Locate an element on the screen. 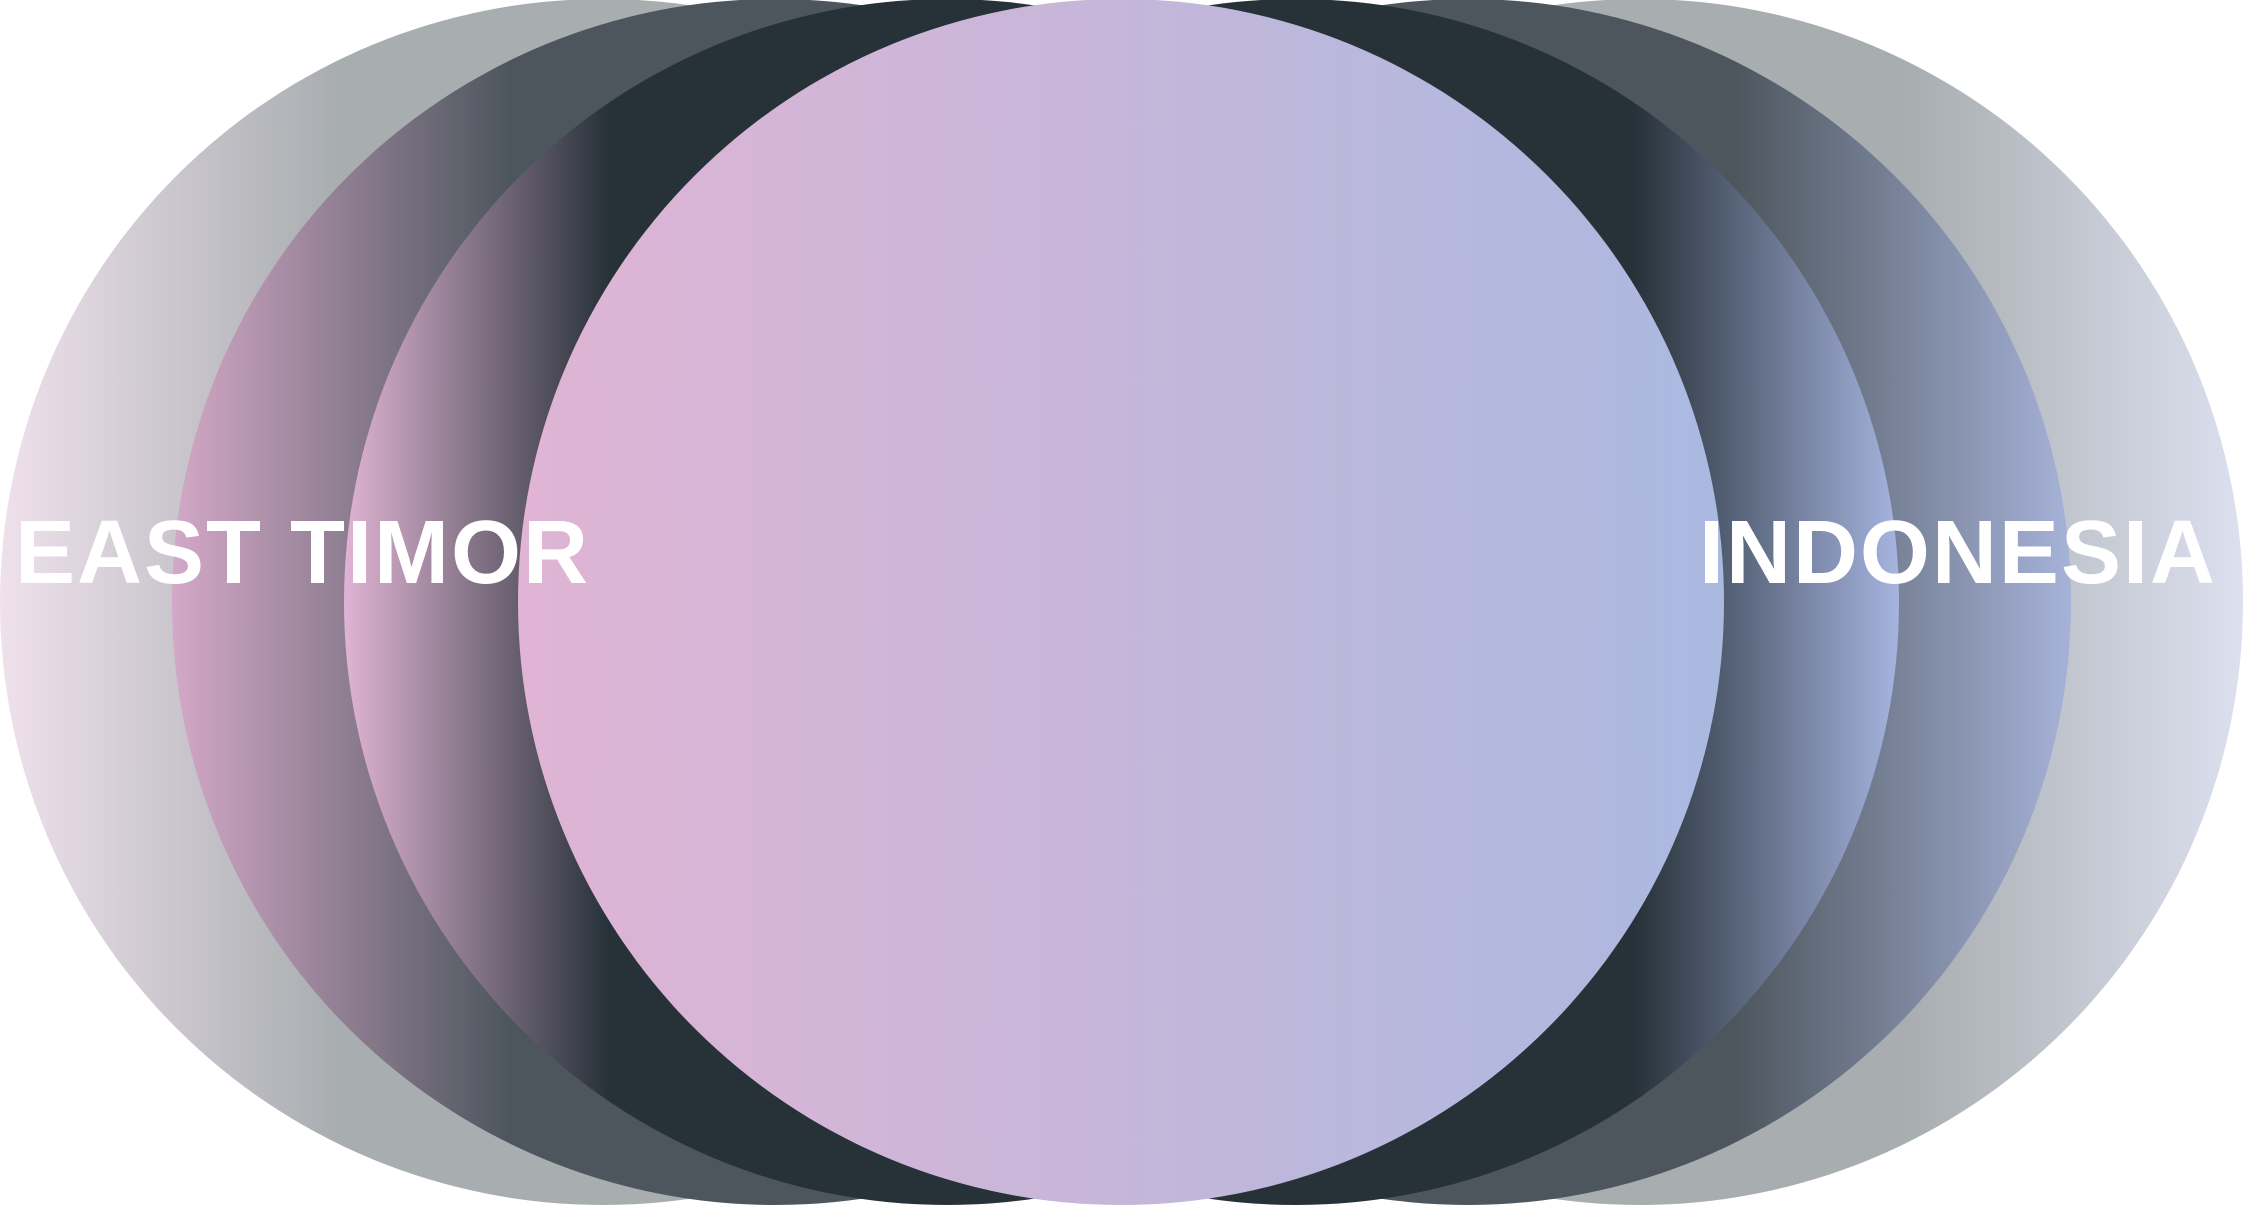 The height and width of the screenshot is (1205, 2243). label-east-timor: EAST TIMOR is located at coordinates (302, 553).